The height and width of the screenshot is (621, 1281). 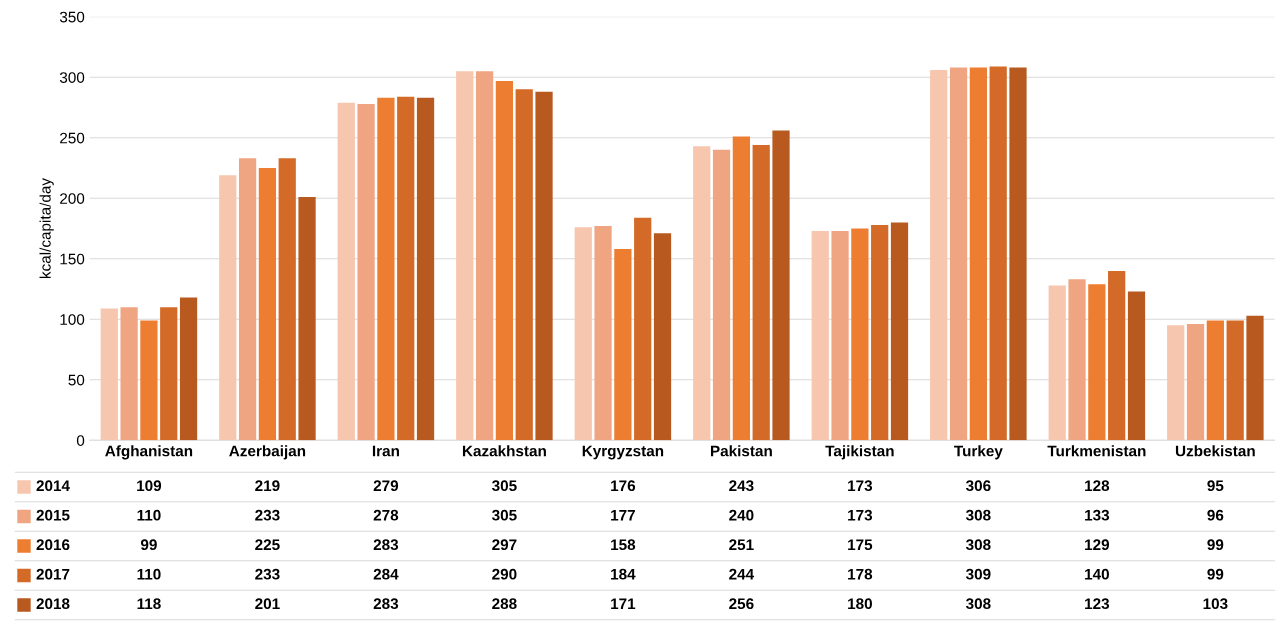 I want to click on data-label: 133, so click(x=1097, y=515).